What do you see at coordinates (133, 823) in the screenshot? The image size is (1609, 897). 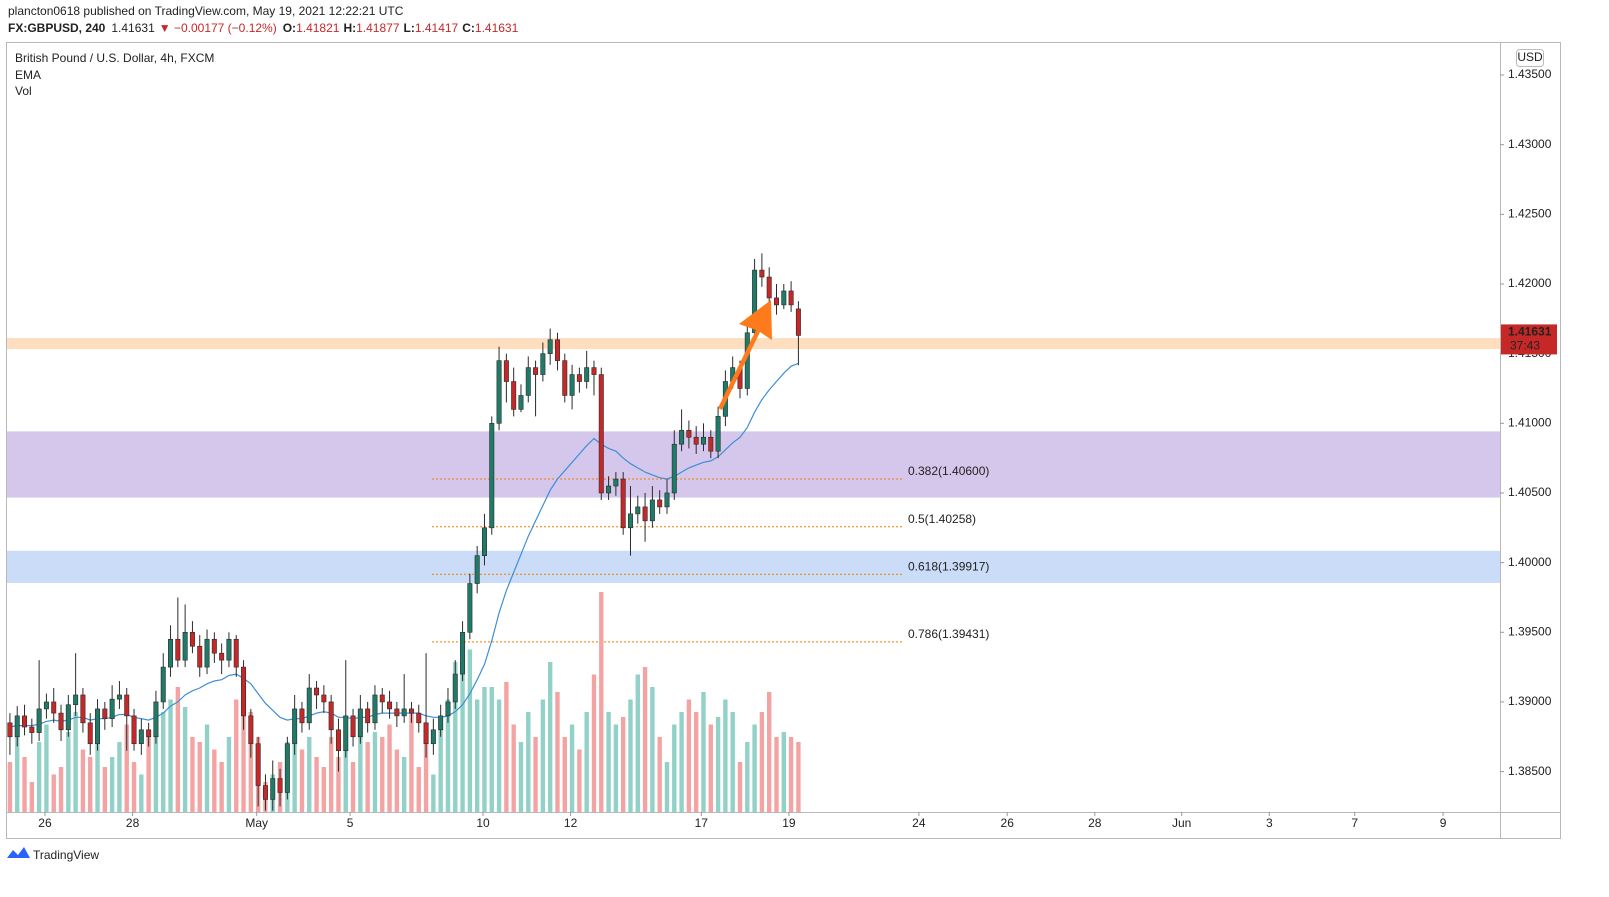 I see `x-tick-label: 28` at bounding box center [133, 823].